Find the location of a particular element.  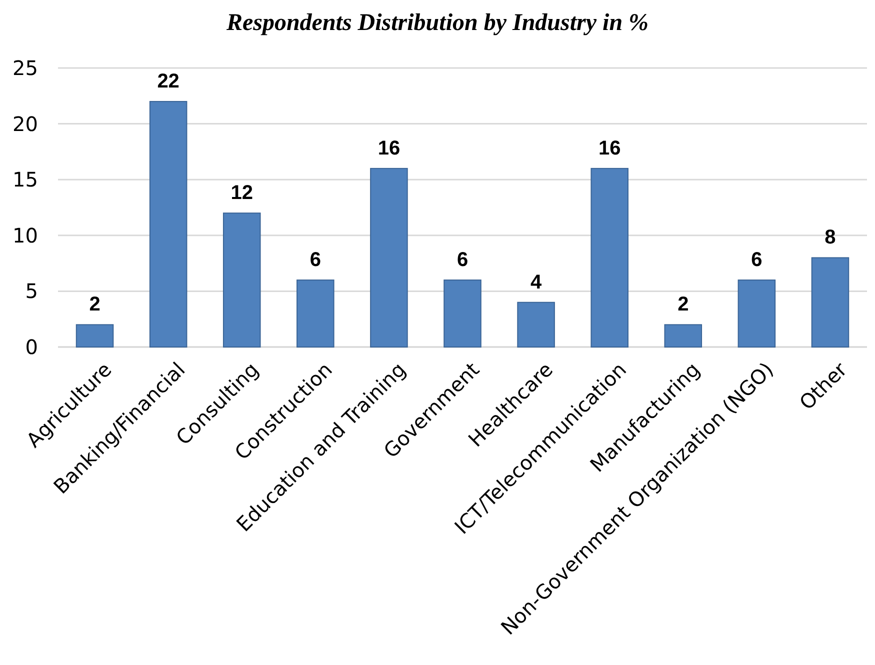

data-label: 22 is located at coordinates (168, 81).